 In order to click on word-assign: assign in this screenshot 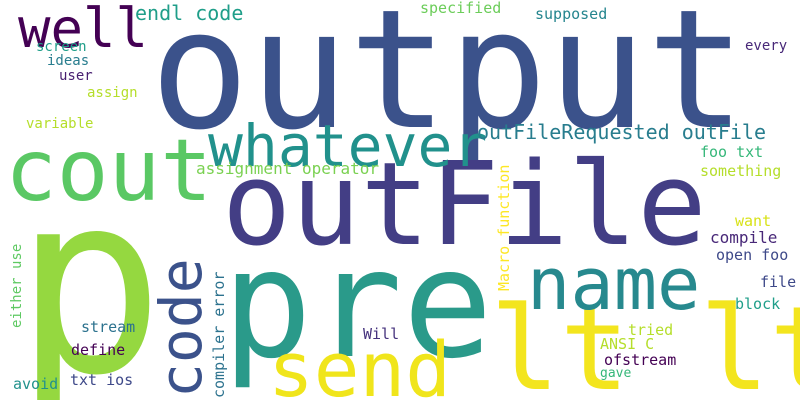, I will do `click(112, 93)`.